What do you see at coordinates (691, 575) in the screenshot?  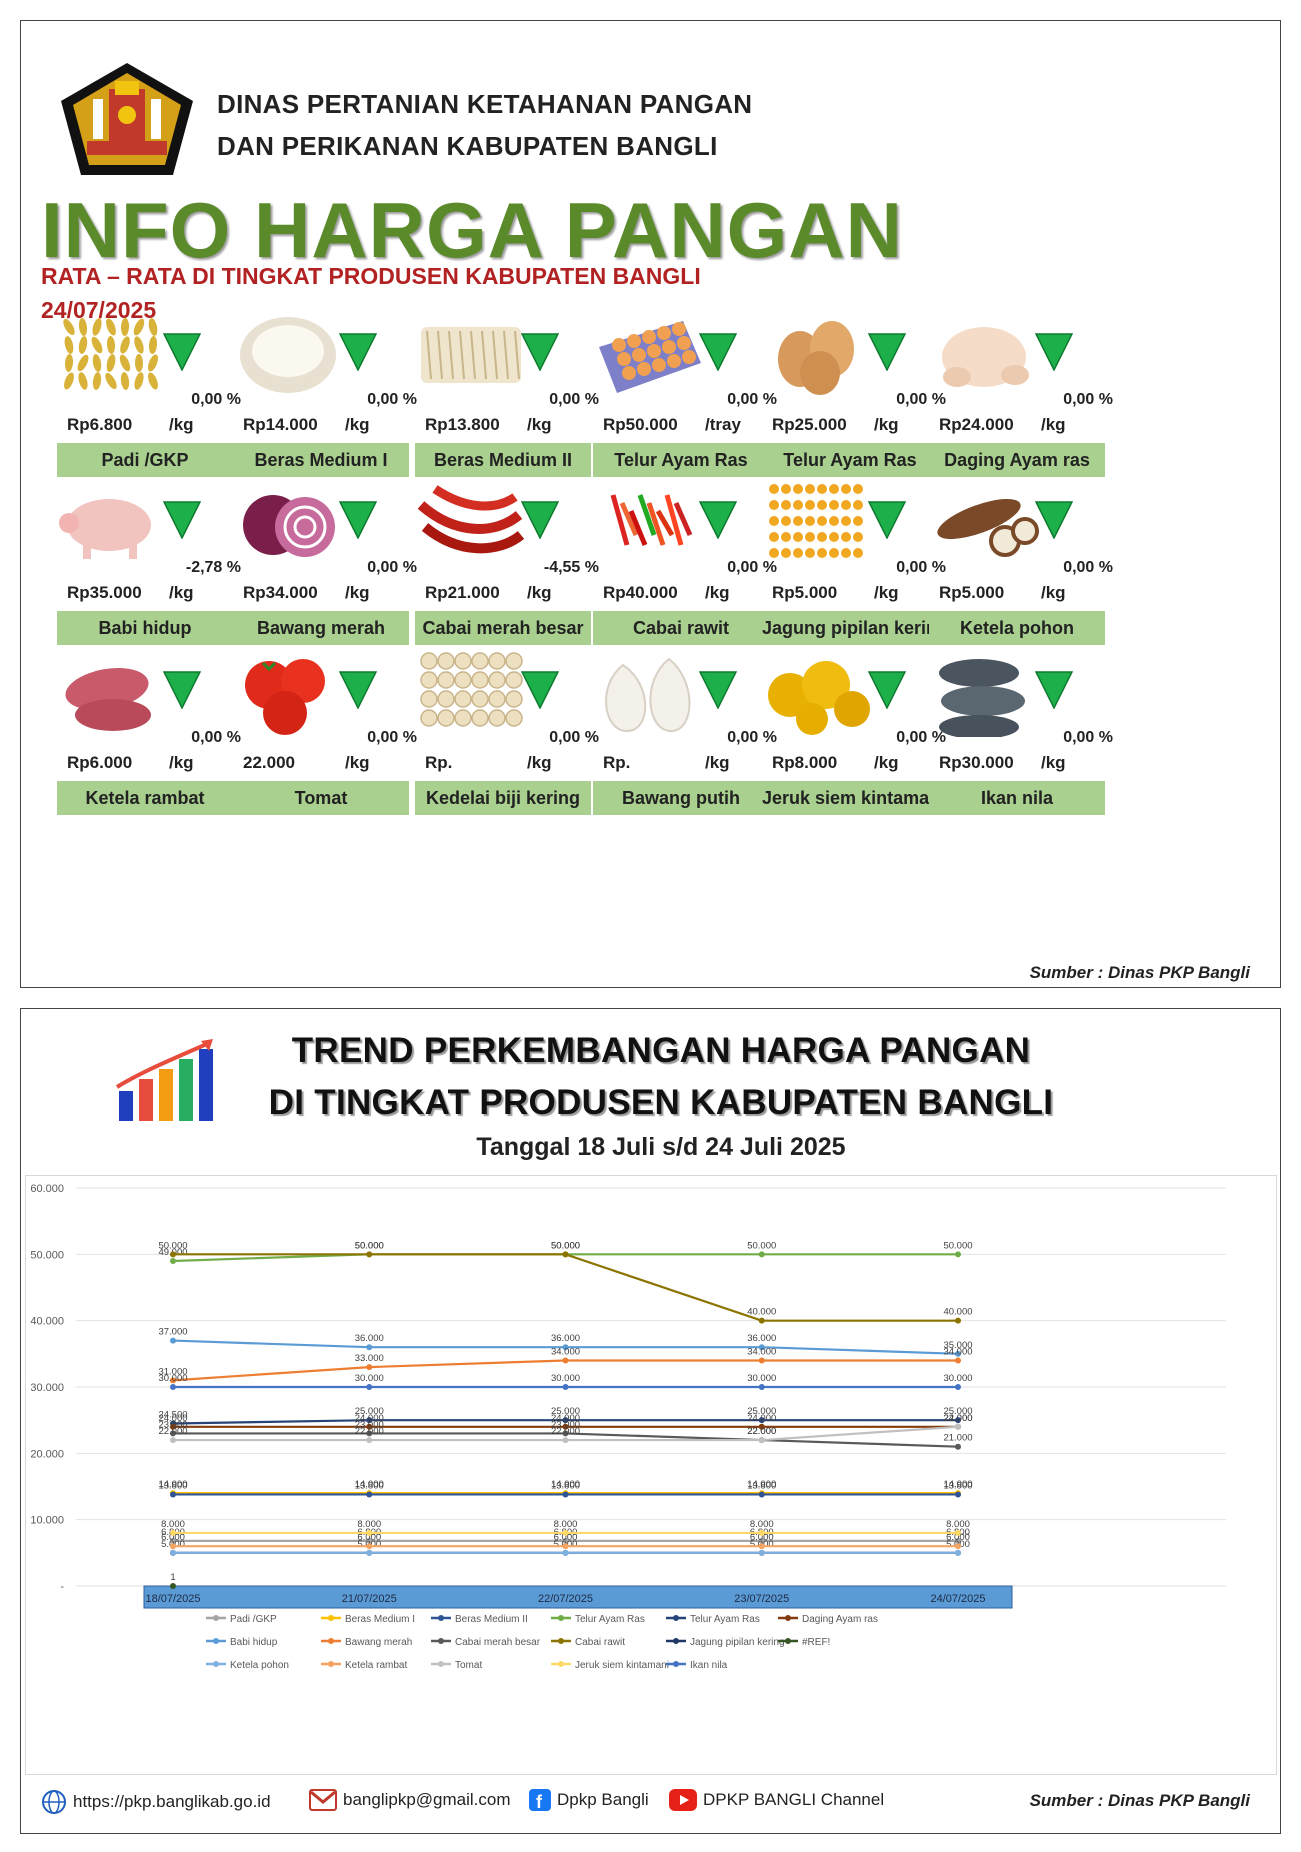 I see `commodity-card: 0,00 % Rp40.000/kg Cabai rawit` at bounding box center [691, 575].